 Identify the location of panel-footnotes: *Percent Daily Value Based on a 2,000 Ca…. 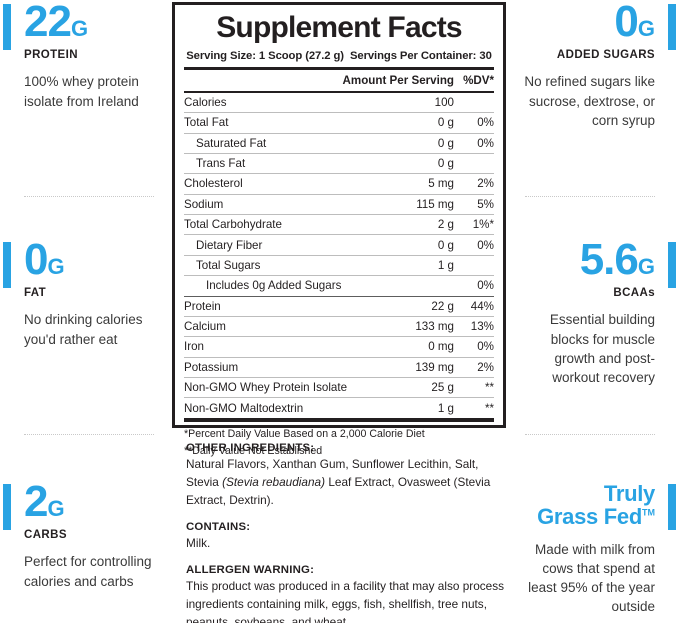
(339, 441).